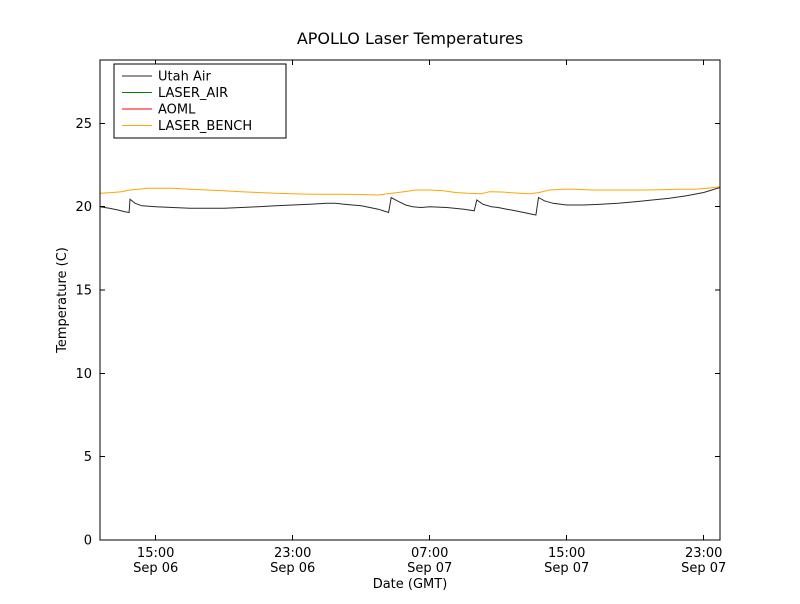 Image resolution: width=800 pixels, height=604 pixels. I want to click on series-line-laser-bench, so click(410, 191).